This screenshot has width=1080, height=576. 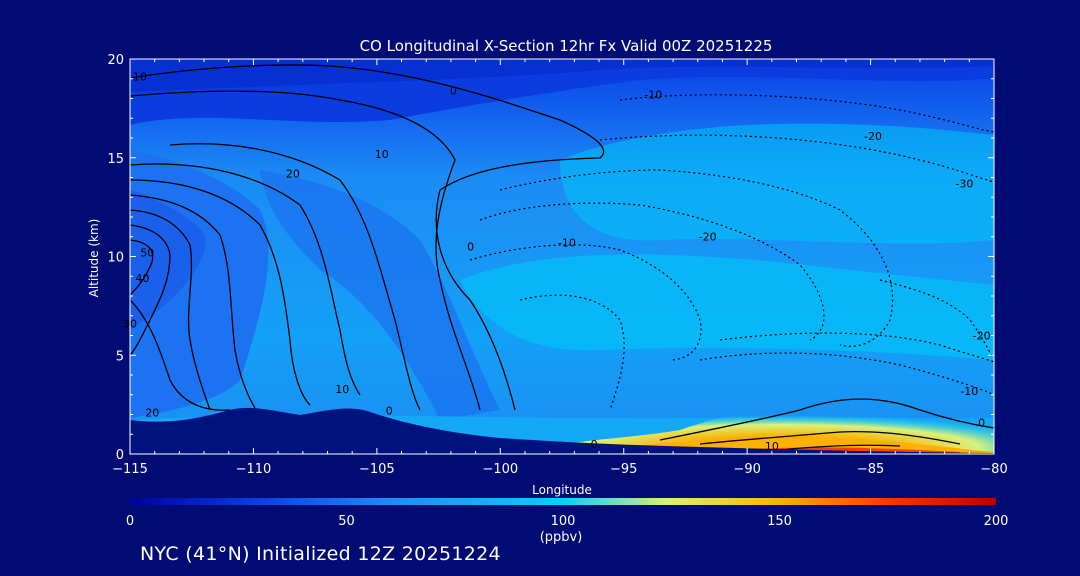 What do you see at coordinates (130, 469) in the screenshot?
I see `x-tick-label: −115` at bounding box center [130, 469].